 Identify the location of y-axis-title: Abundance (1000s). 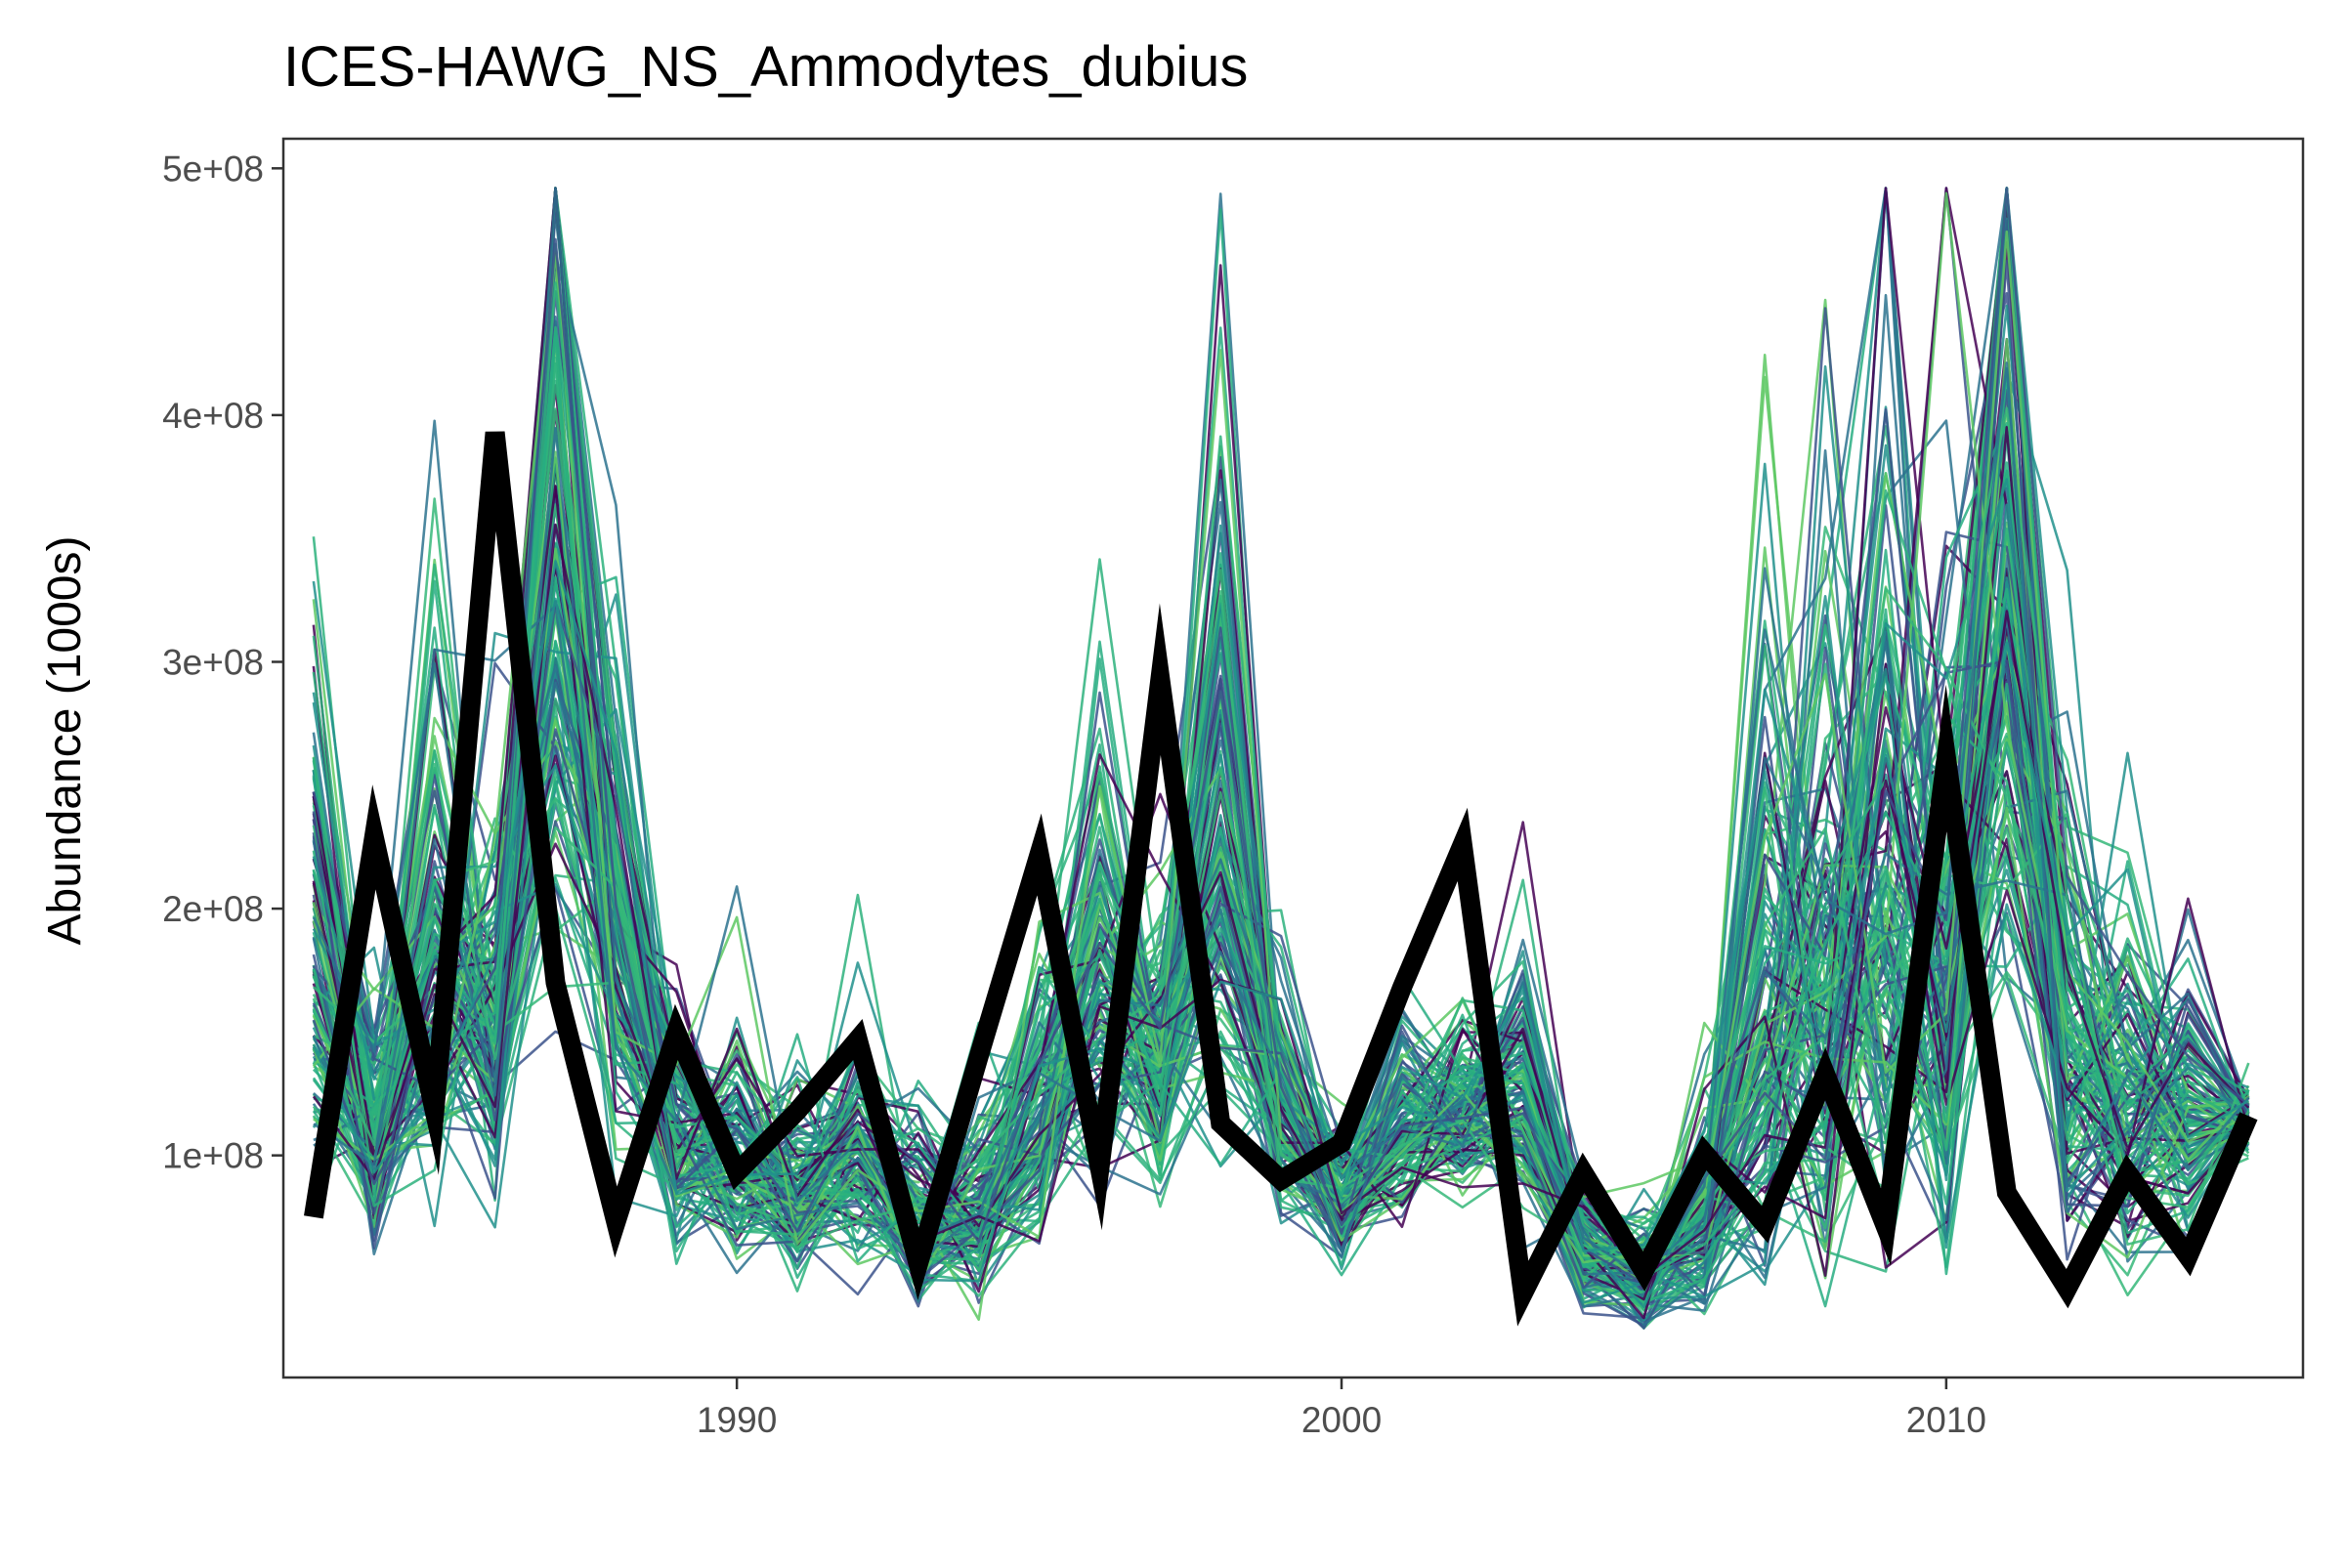
(65, 741).